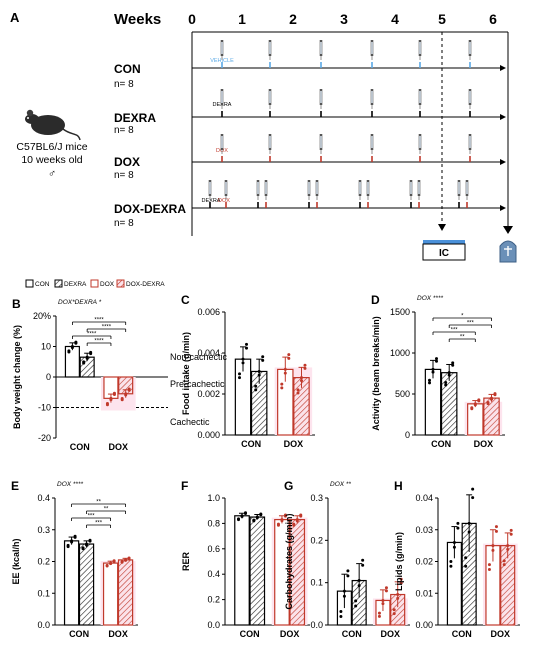 The width and height of the screenshot is (550, 648). Describe the element at coordinates (376, 373) in the screenshot. I see `y-axis-label: Activity (beam breaks/min)` at that location.